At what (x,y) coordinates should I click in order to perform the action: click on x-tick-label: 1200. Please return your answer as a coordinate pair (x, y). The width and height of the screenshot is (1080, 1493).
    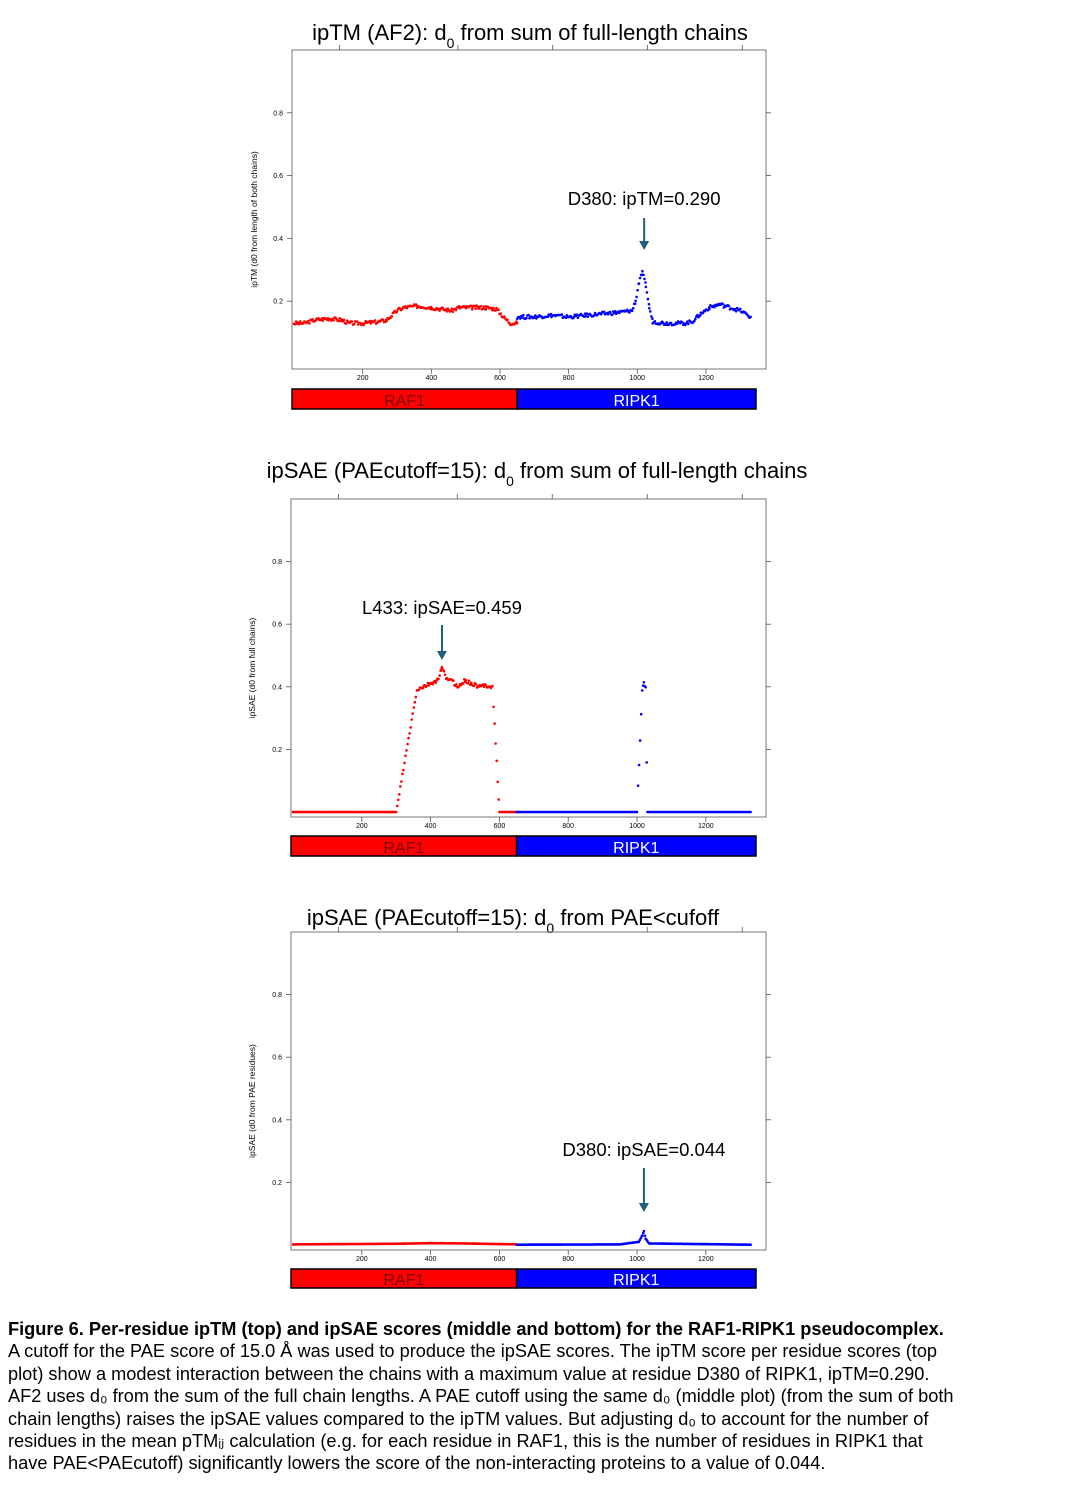
    Looking at the image, I should click on (706, 1259).